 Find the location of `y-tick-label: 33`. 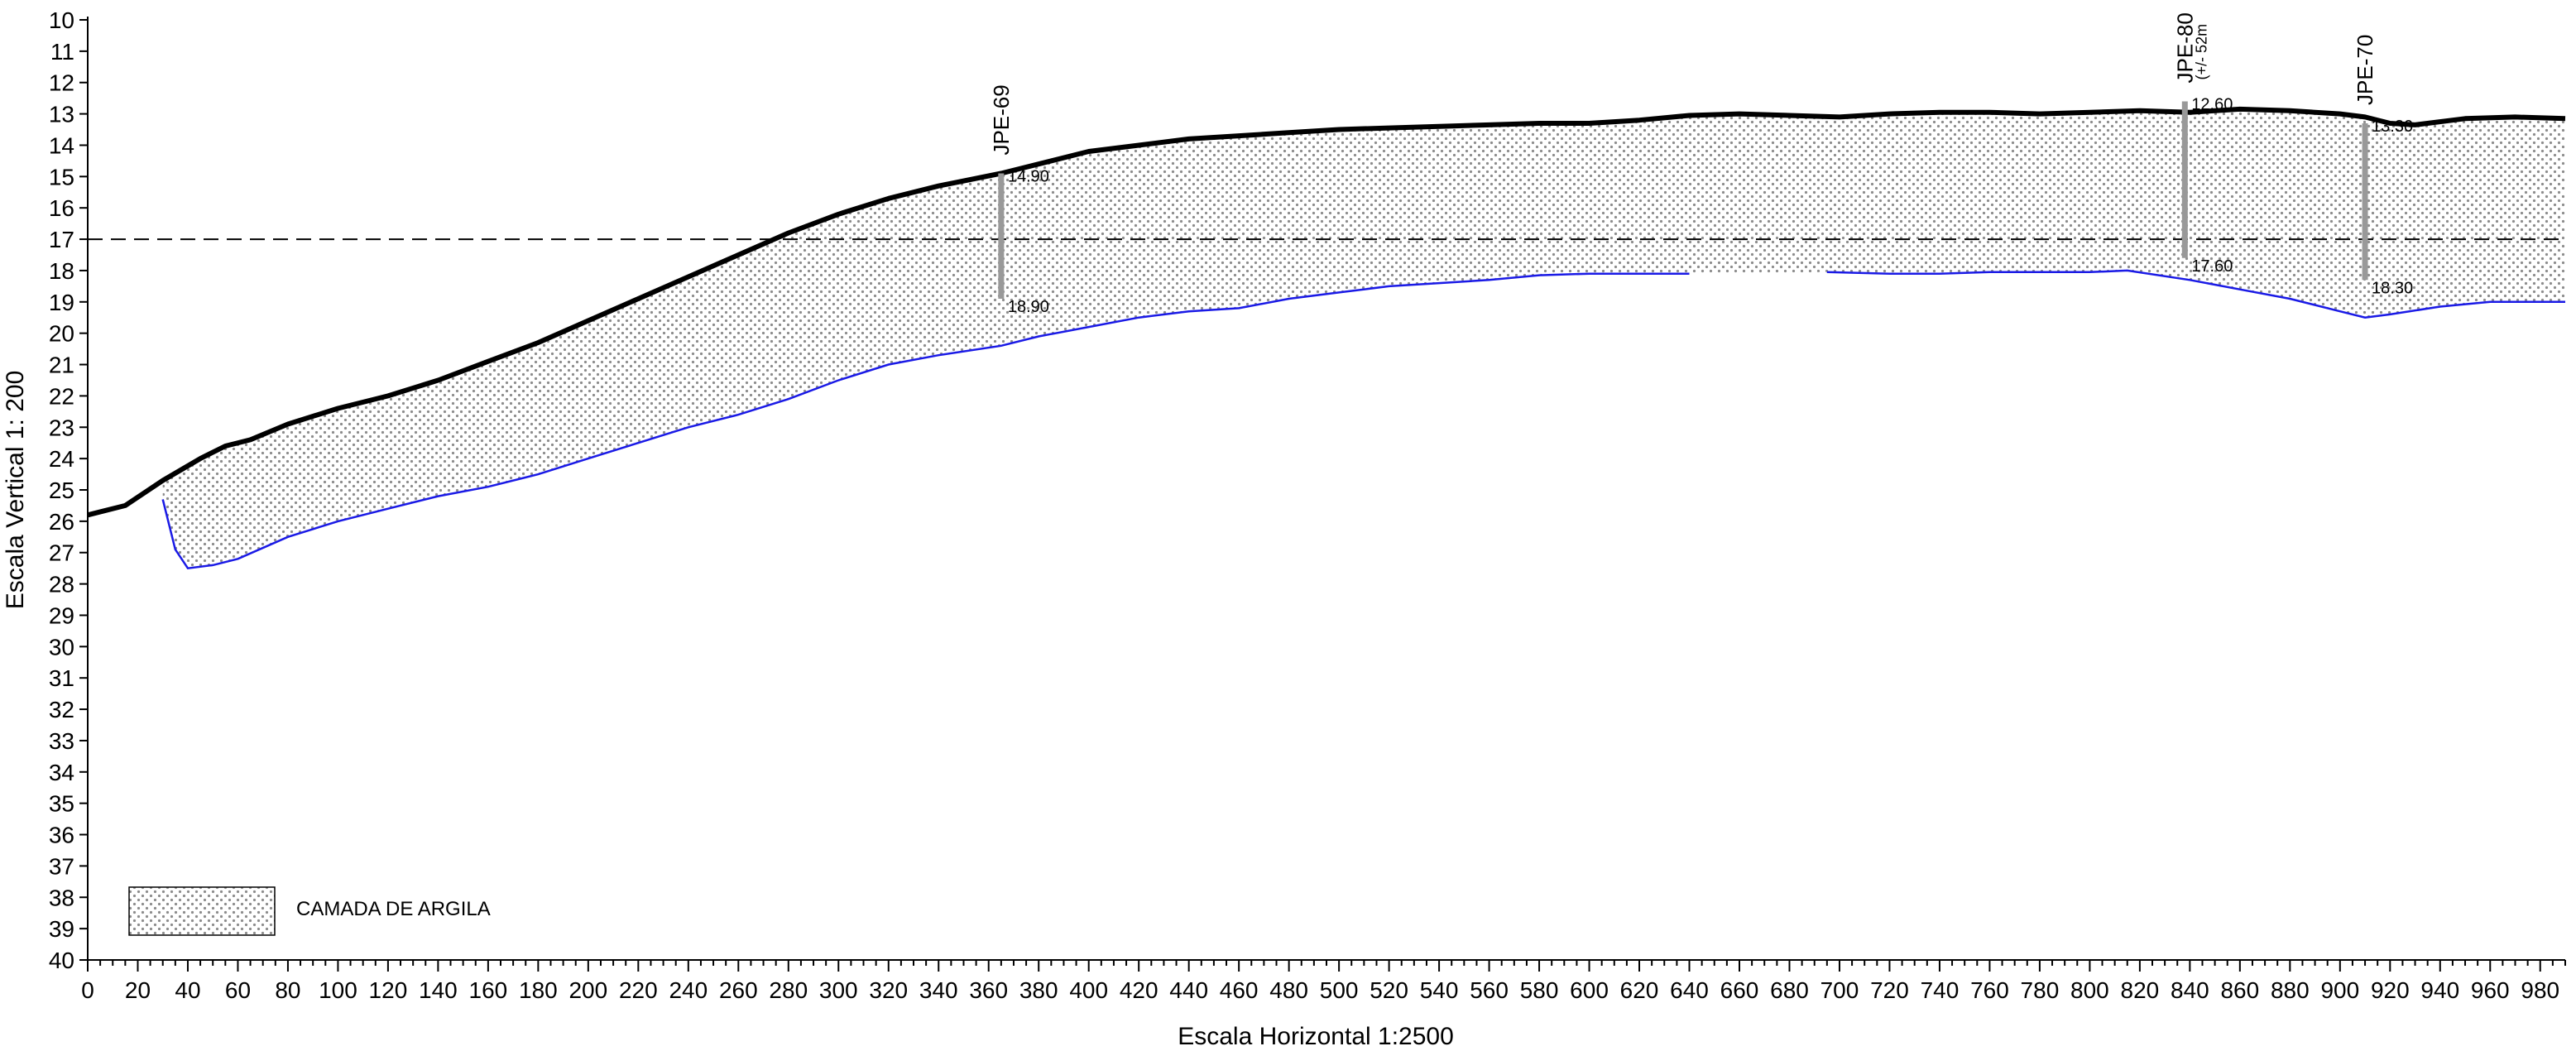

y-tick-label: 33 is located at coordinates (62, 741).